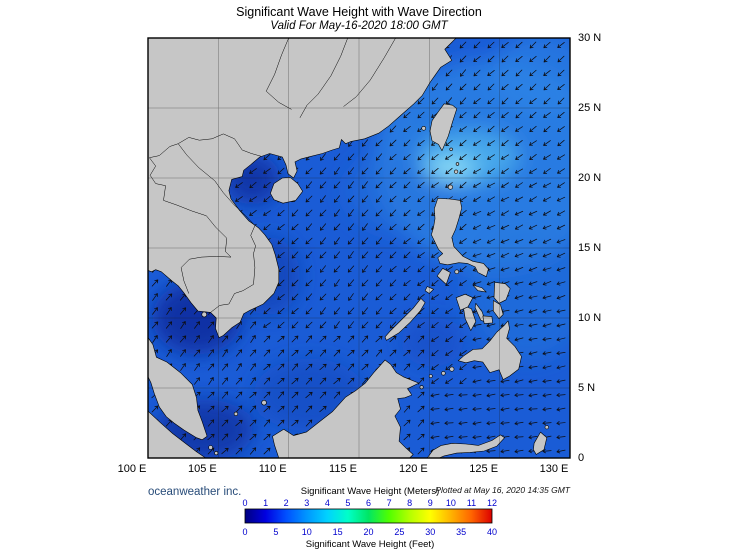 The width and height of the screenshot is (755, 560). What do you see at coordinates (370, 544) in the screenshot?
I see `colorbar-title-feet: Significant Wave Height (Feet)` at bounding box center [370, 544].